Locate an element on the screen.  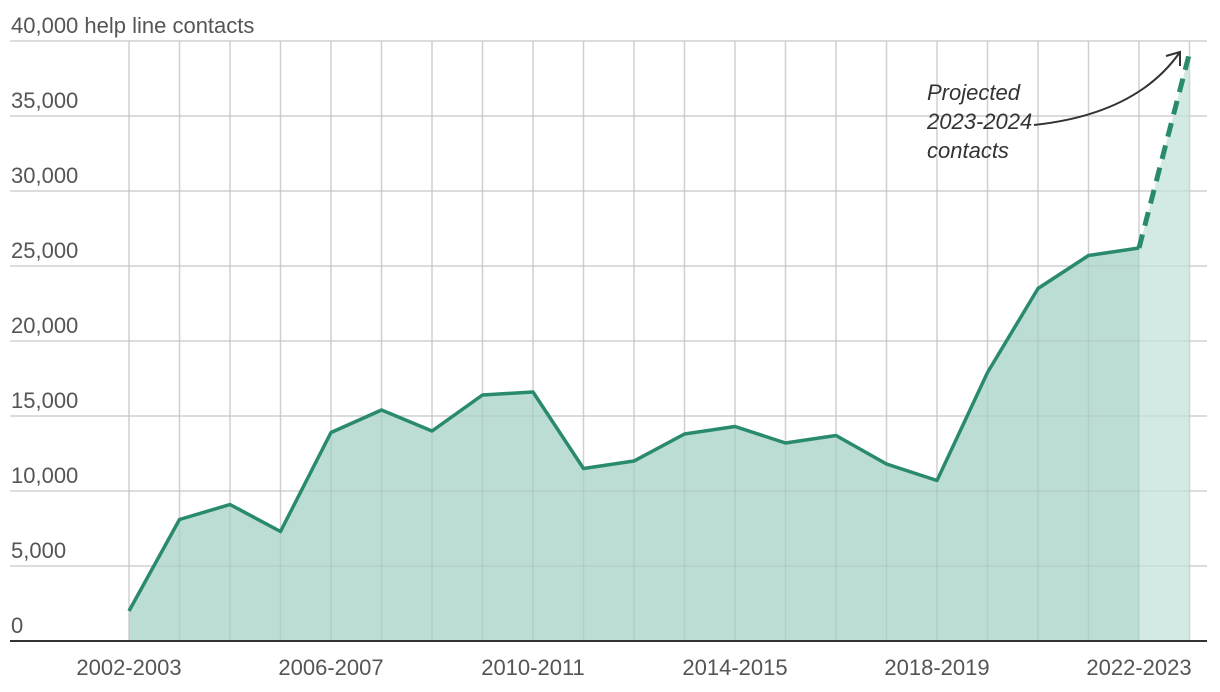
y-tick-label: 0 is located at coordinates (17, 625).